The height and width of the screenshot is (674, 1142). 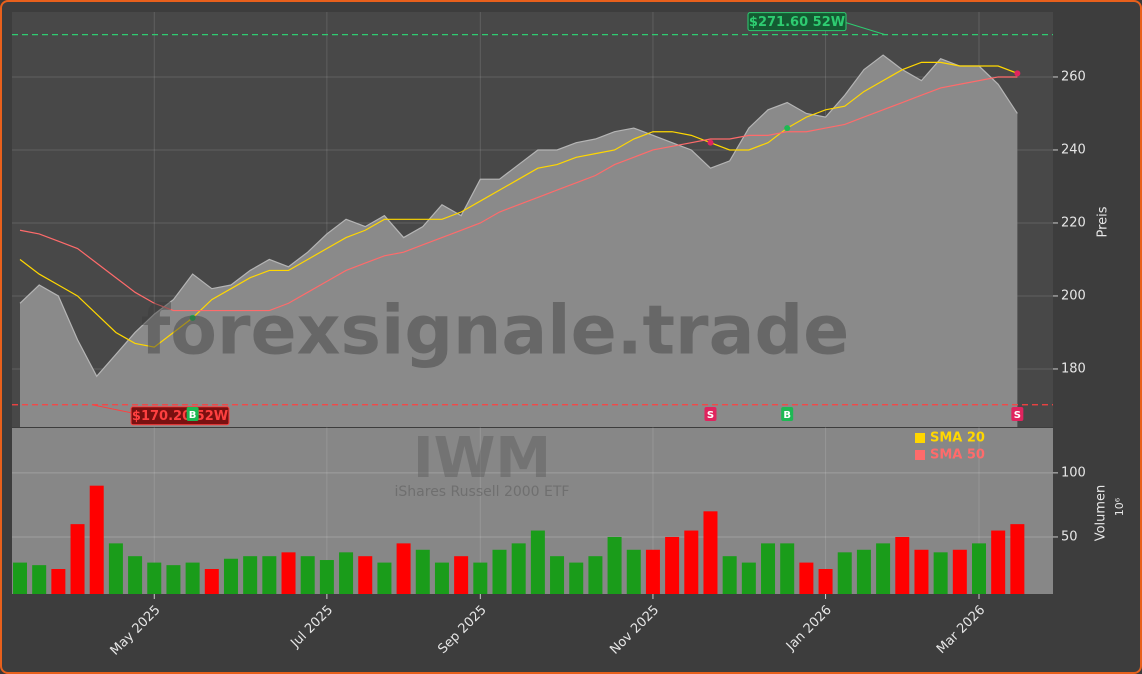 What do you see at coordinates (1073, 295) in the screenshot?
I see `y-tick-label: 200` at bounding box center [1073, 295].